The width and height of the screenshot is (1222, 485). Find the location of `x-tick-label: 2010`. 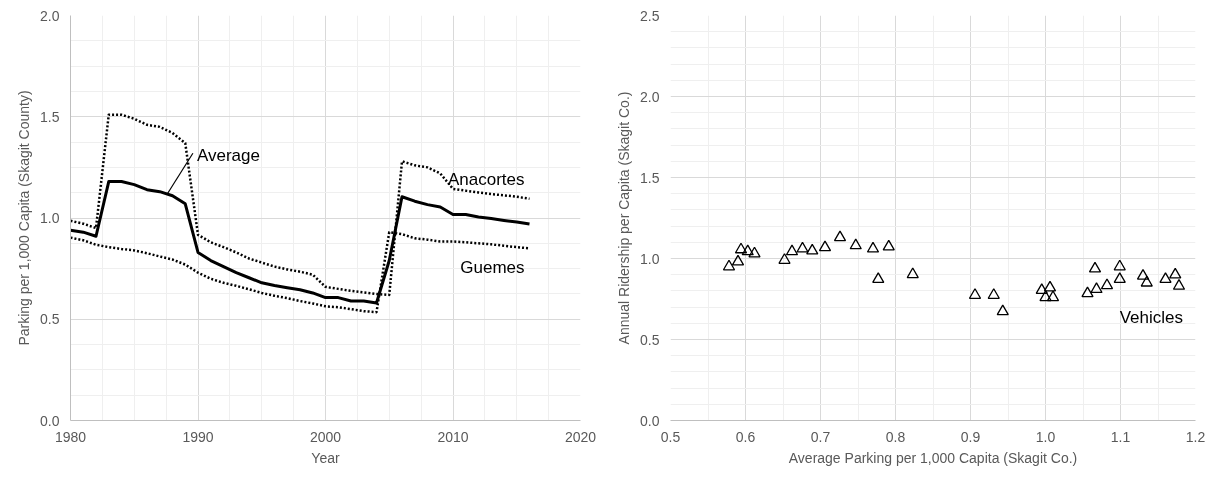

x-tick-label: 2010 is located at coordinates (453, 436).